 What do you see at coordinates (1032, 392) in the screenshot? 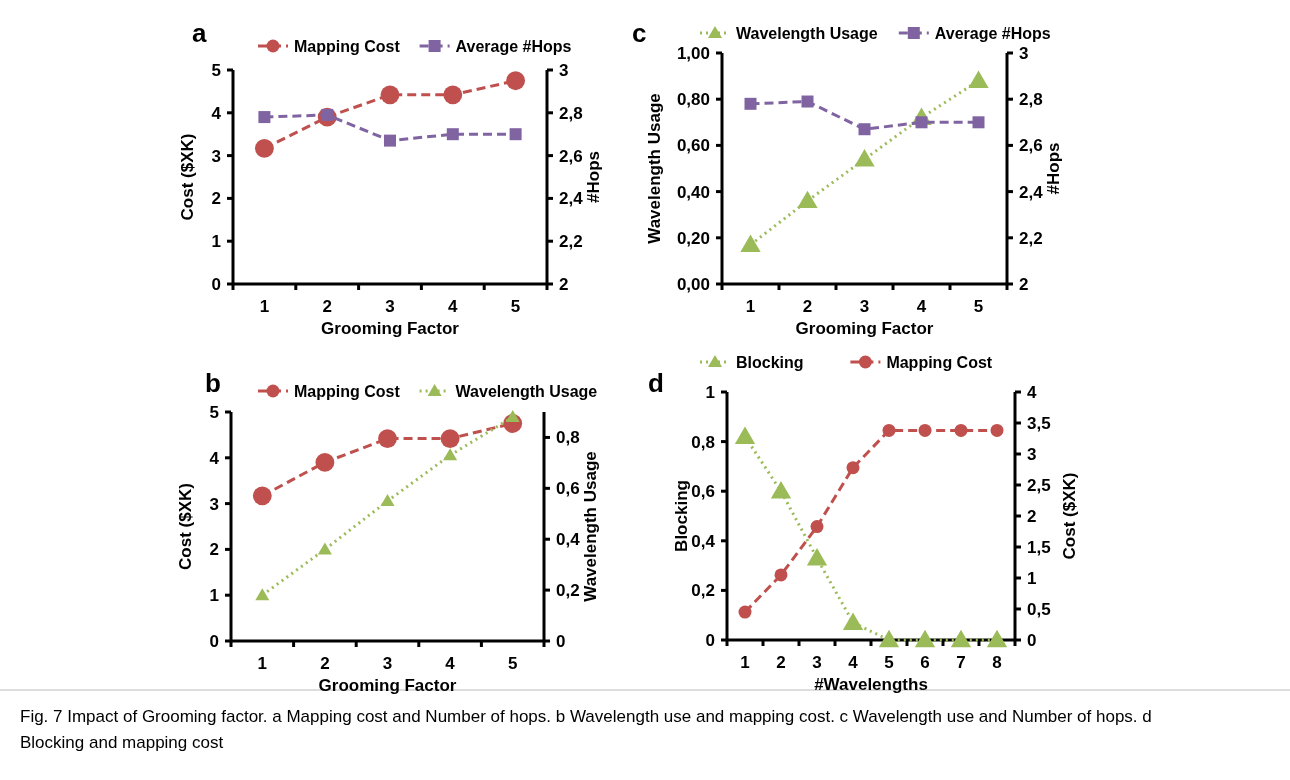
I see `y2-tick-label: 4` at bounding box center [1032, 392].